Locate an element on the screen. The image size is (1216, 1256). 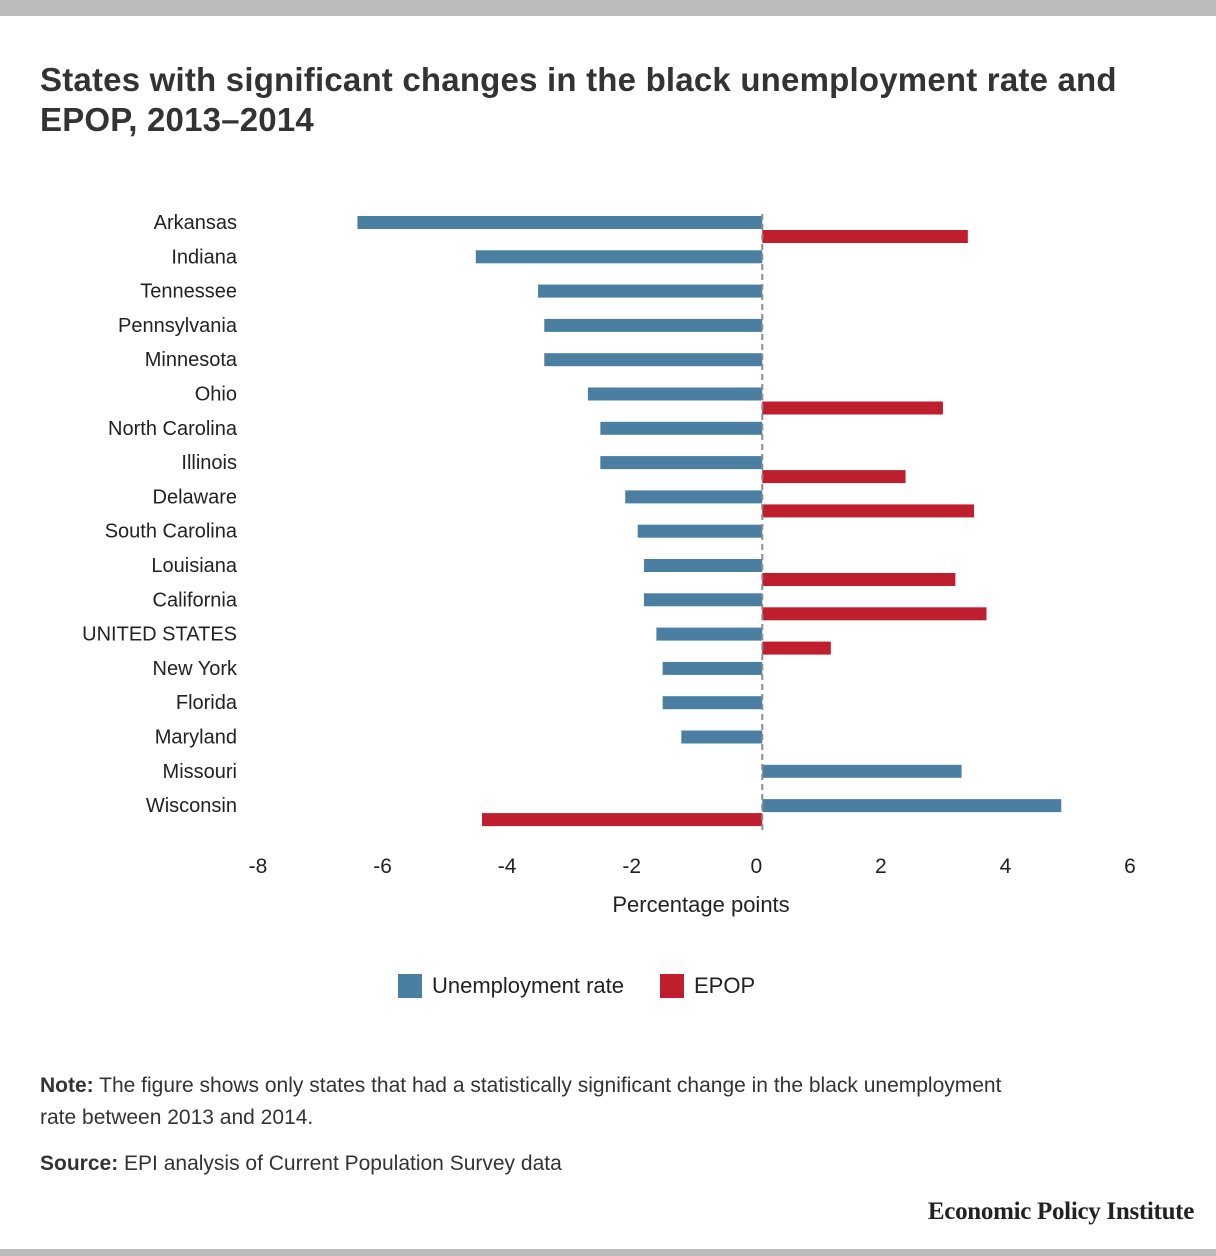
bar-unemployment-rate-north-carolina is located at coordinates (681, 428).